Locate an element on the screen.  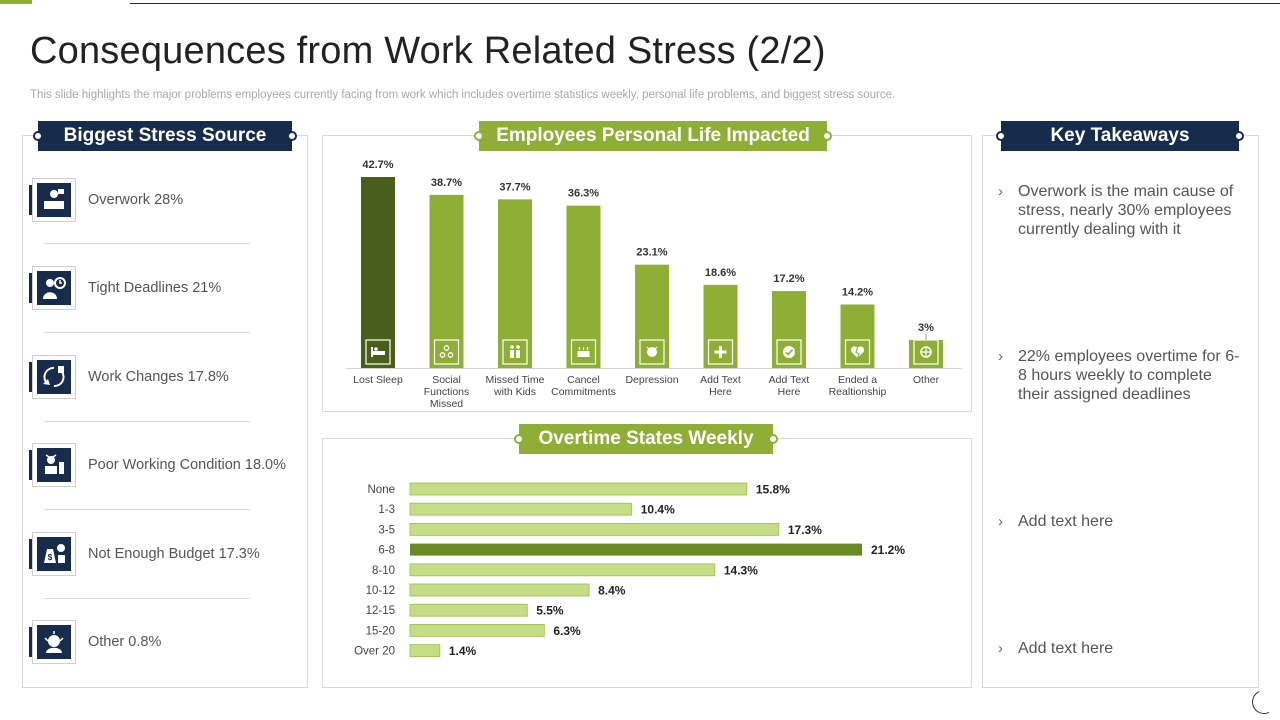
cake-icon is located at coordinates (583, 352).